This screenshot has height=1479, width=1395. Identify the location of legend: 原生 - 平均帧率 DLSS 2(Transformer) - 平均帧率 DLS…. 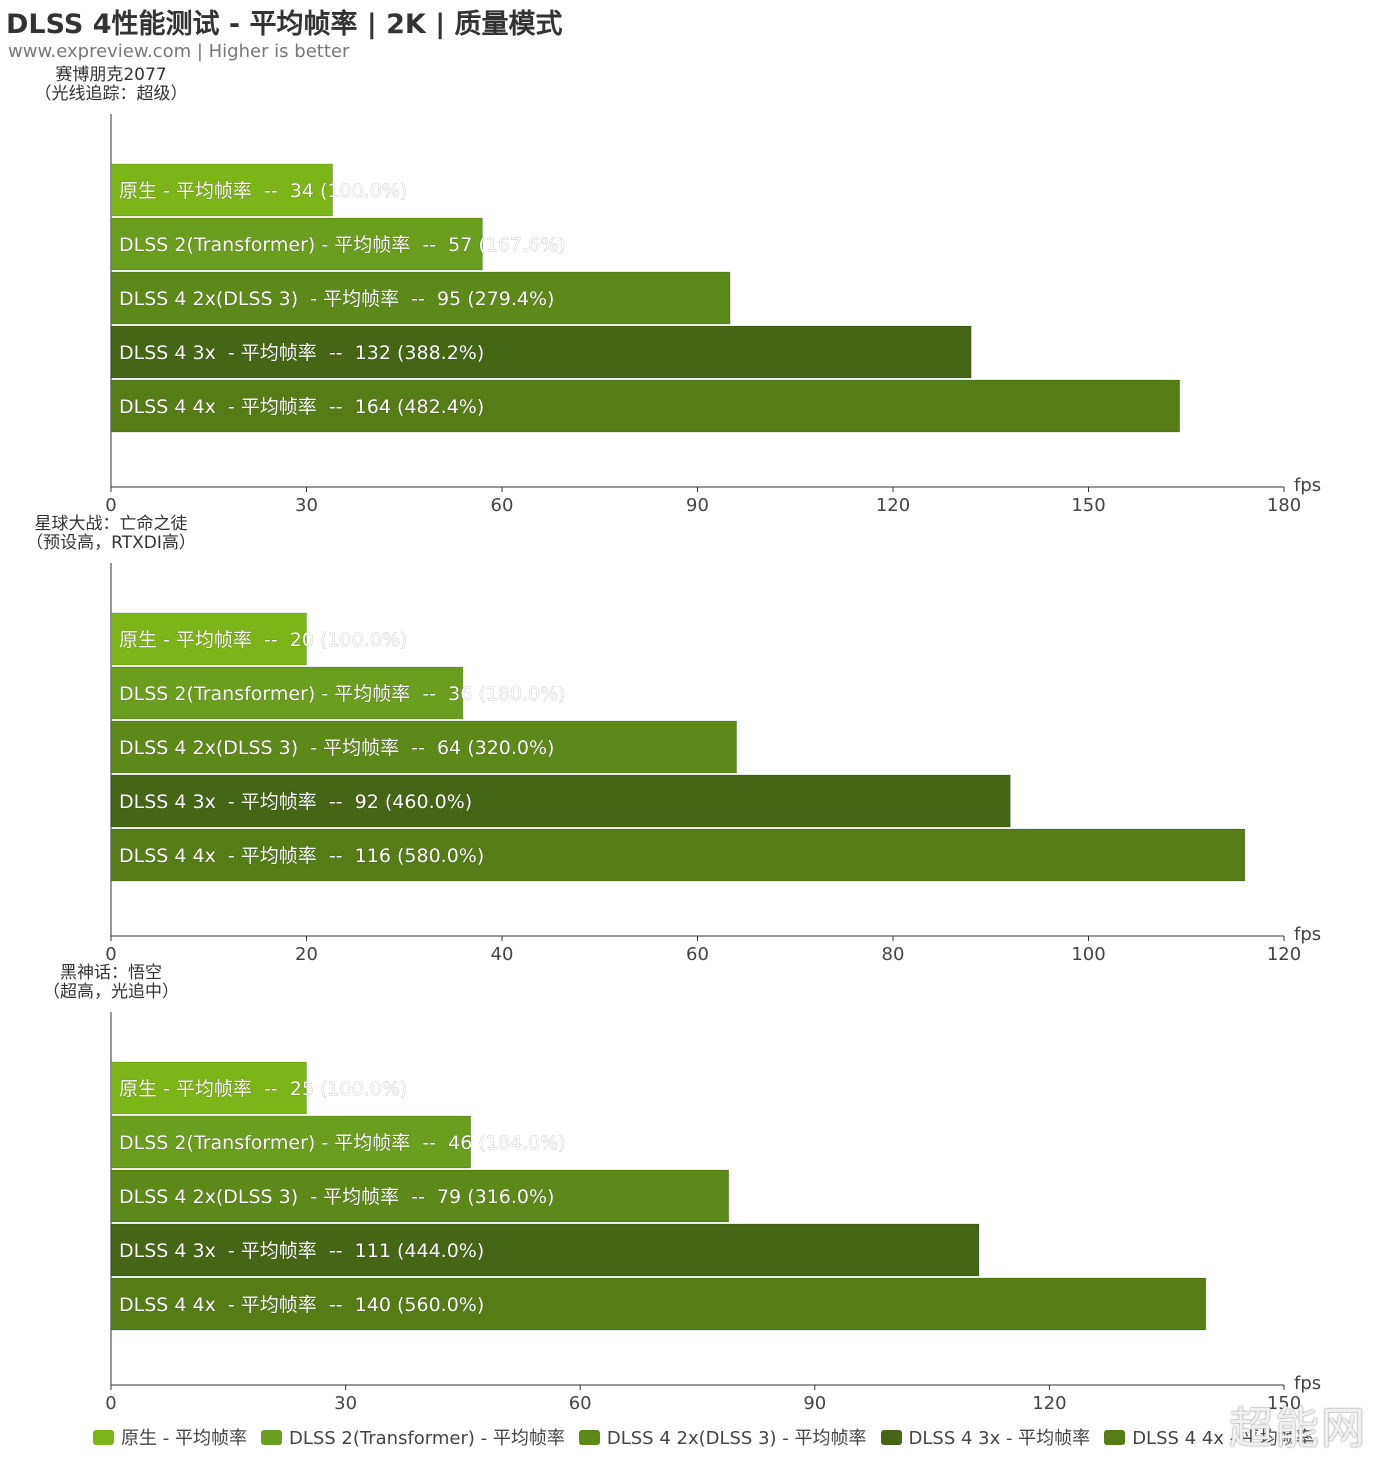
(710, 1437).